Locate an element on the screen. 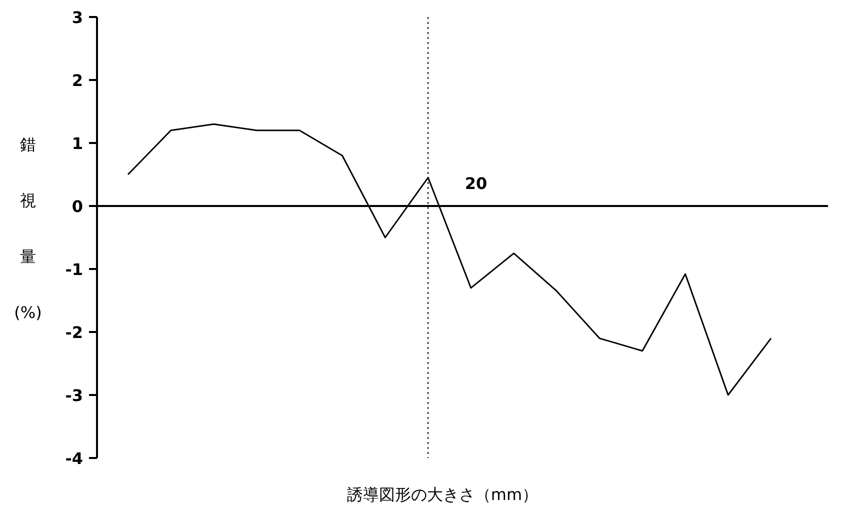 This screenshot has width=843, height=517. y-tick-label: 3 is located at coordinates (77, 17).